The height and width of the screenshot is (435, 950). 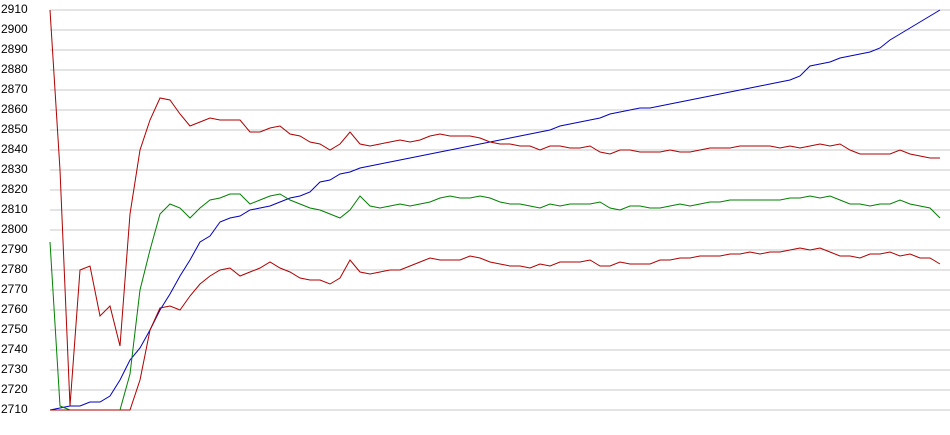 I want to click on y-tick-label: 2890, so click(x=14, y=49).